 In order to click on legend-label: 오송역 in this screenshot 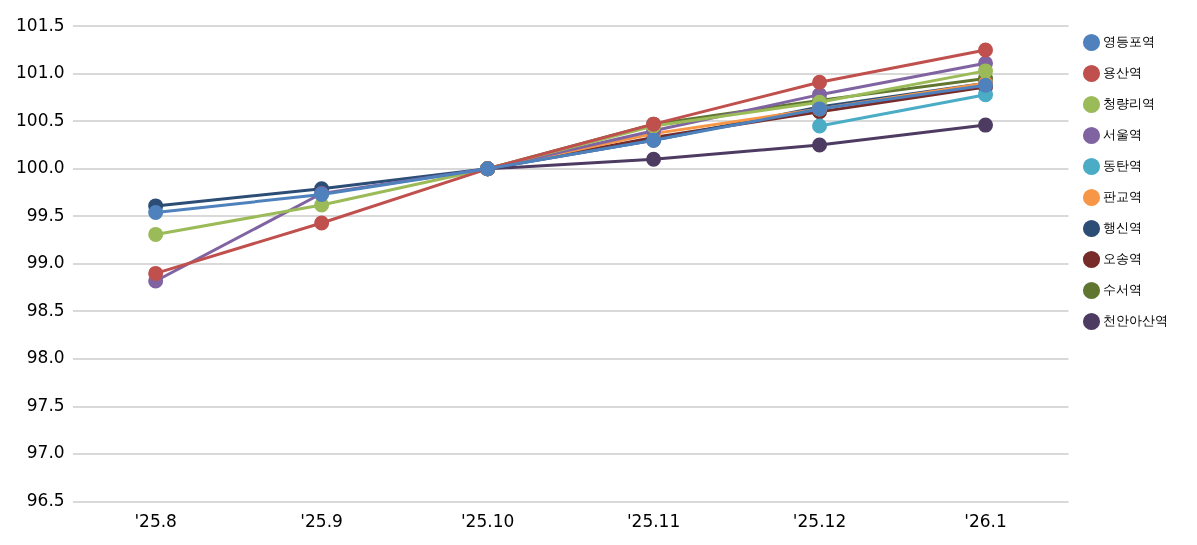, I will do `click(1122, 258)`.